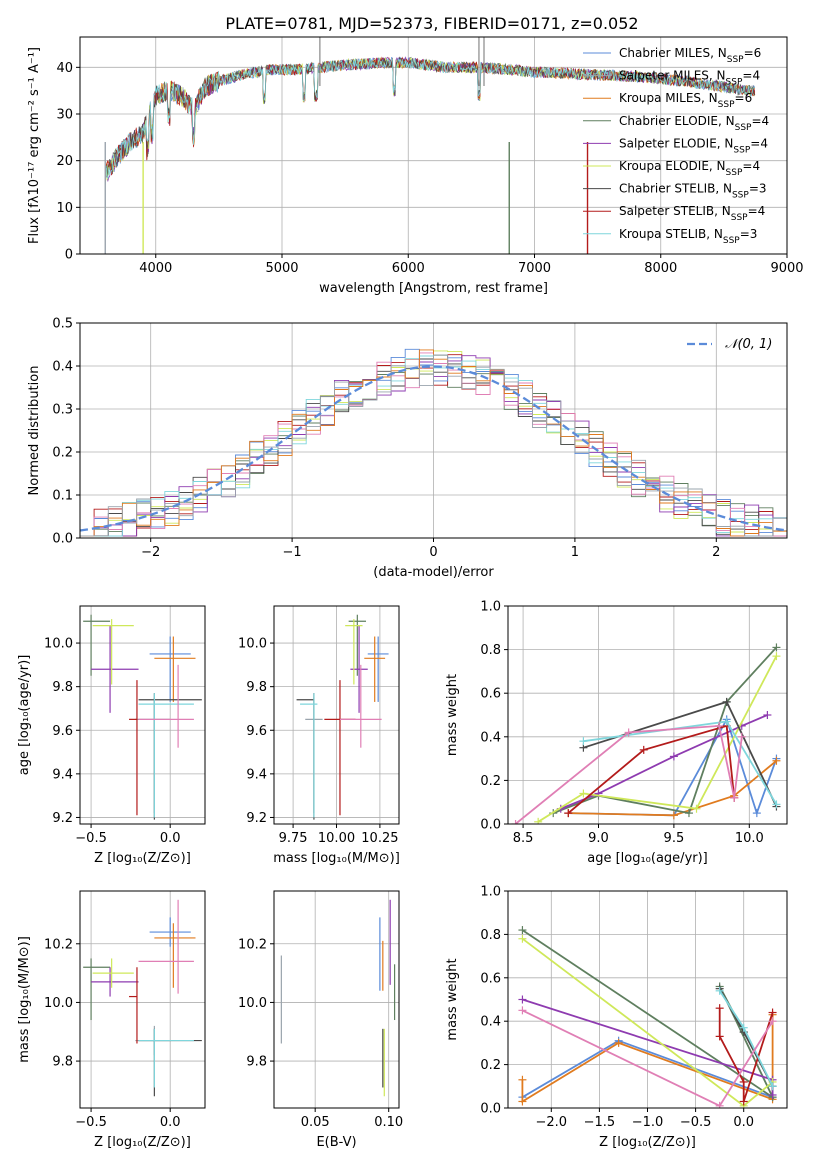 The width and height of the screenshot is (819, 1170). What do you see at coordinates (64, 161) in the screenshot?
I see `y-tick-label: 20` at bounding box center [64, 161].